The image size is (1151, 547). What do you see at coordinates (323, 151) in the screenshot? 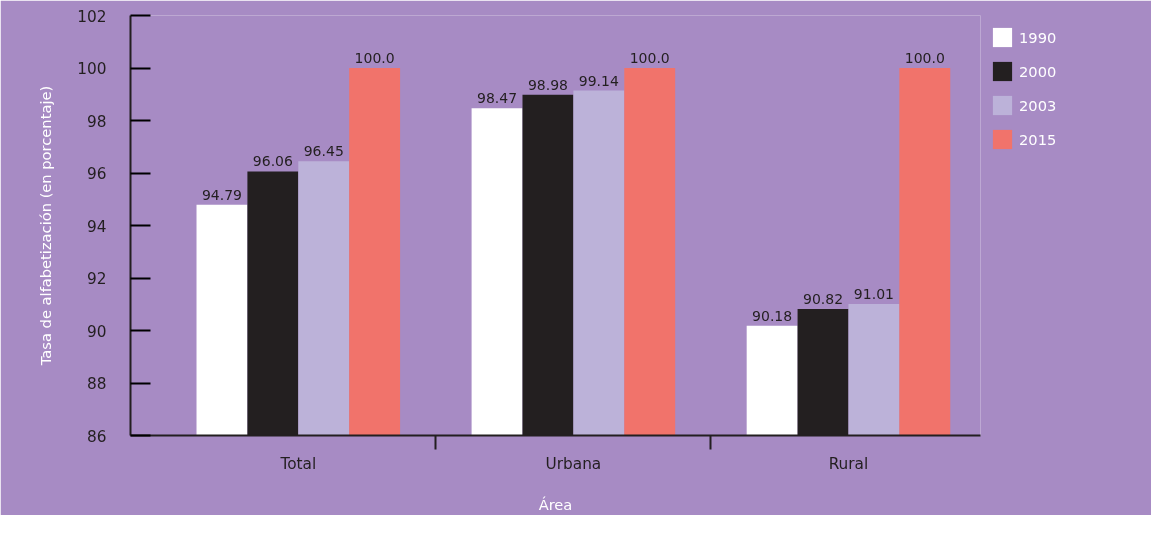
I see `data-label: 96.45` at bounding box center [323, 151].